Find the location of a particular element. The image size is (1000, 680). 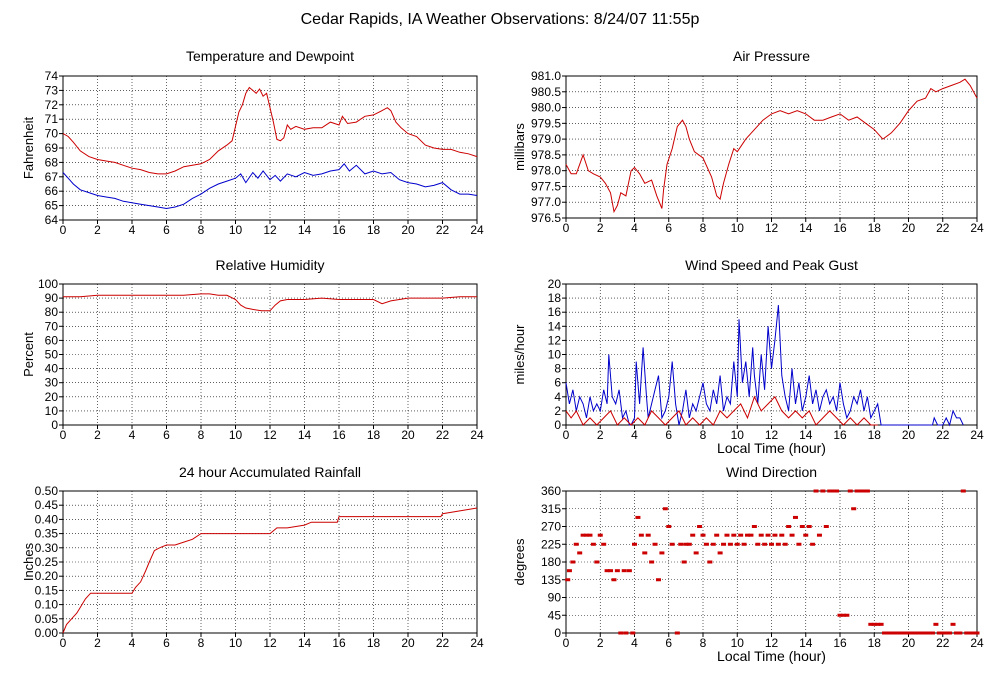

chart-title: Relative Humidity is located at coordinates (270, 265).